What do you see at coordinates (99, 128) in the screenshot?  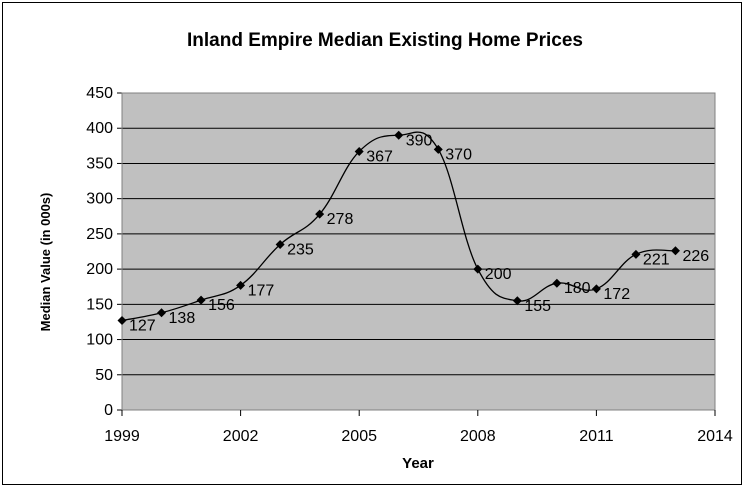 I see `y-tick-label: 400` at bounding box center [99, 128].